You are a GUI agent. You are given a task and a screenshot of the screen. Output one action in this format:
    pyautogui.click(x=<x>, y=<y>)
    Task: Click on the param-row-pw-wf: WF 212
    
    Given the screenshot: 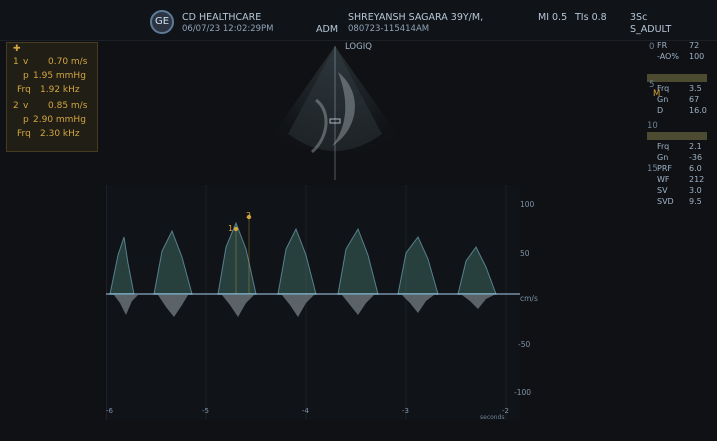 What is the action you would take?
    pyautogui.click(x=681, y=179)
    